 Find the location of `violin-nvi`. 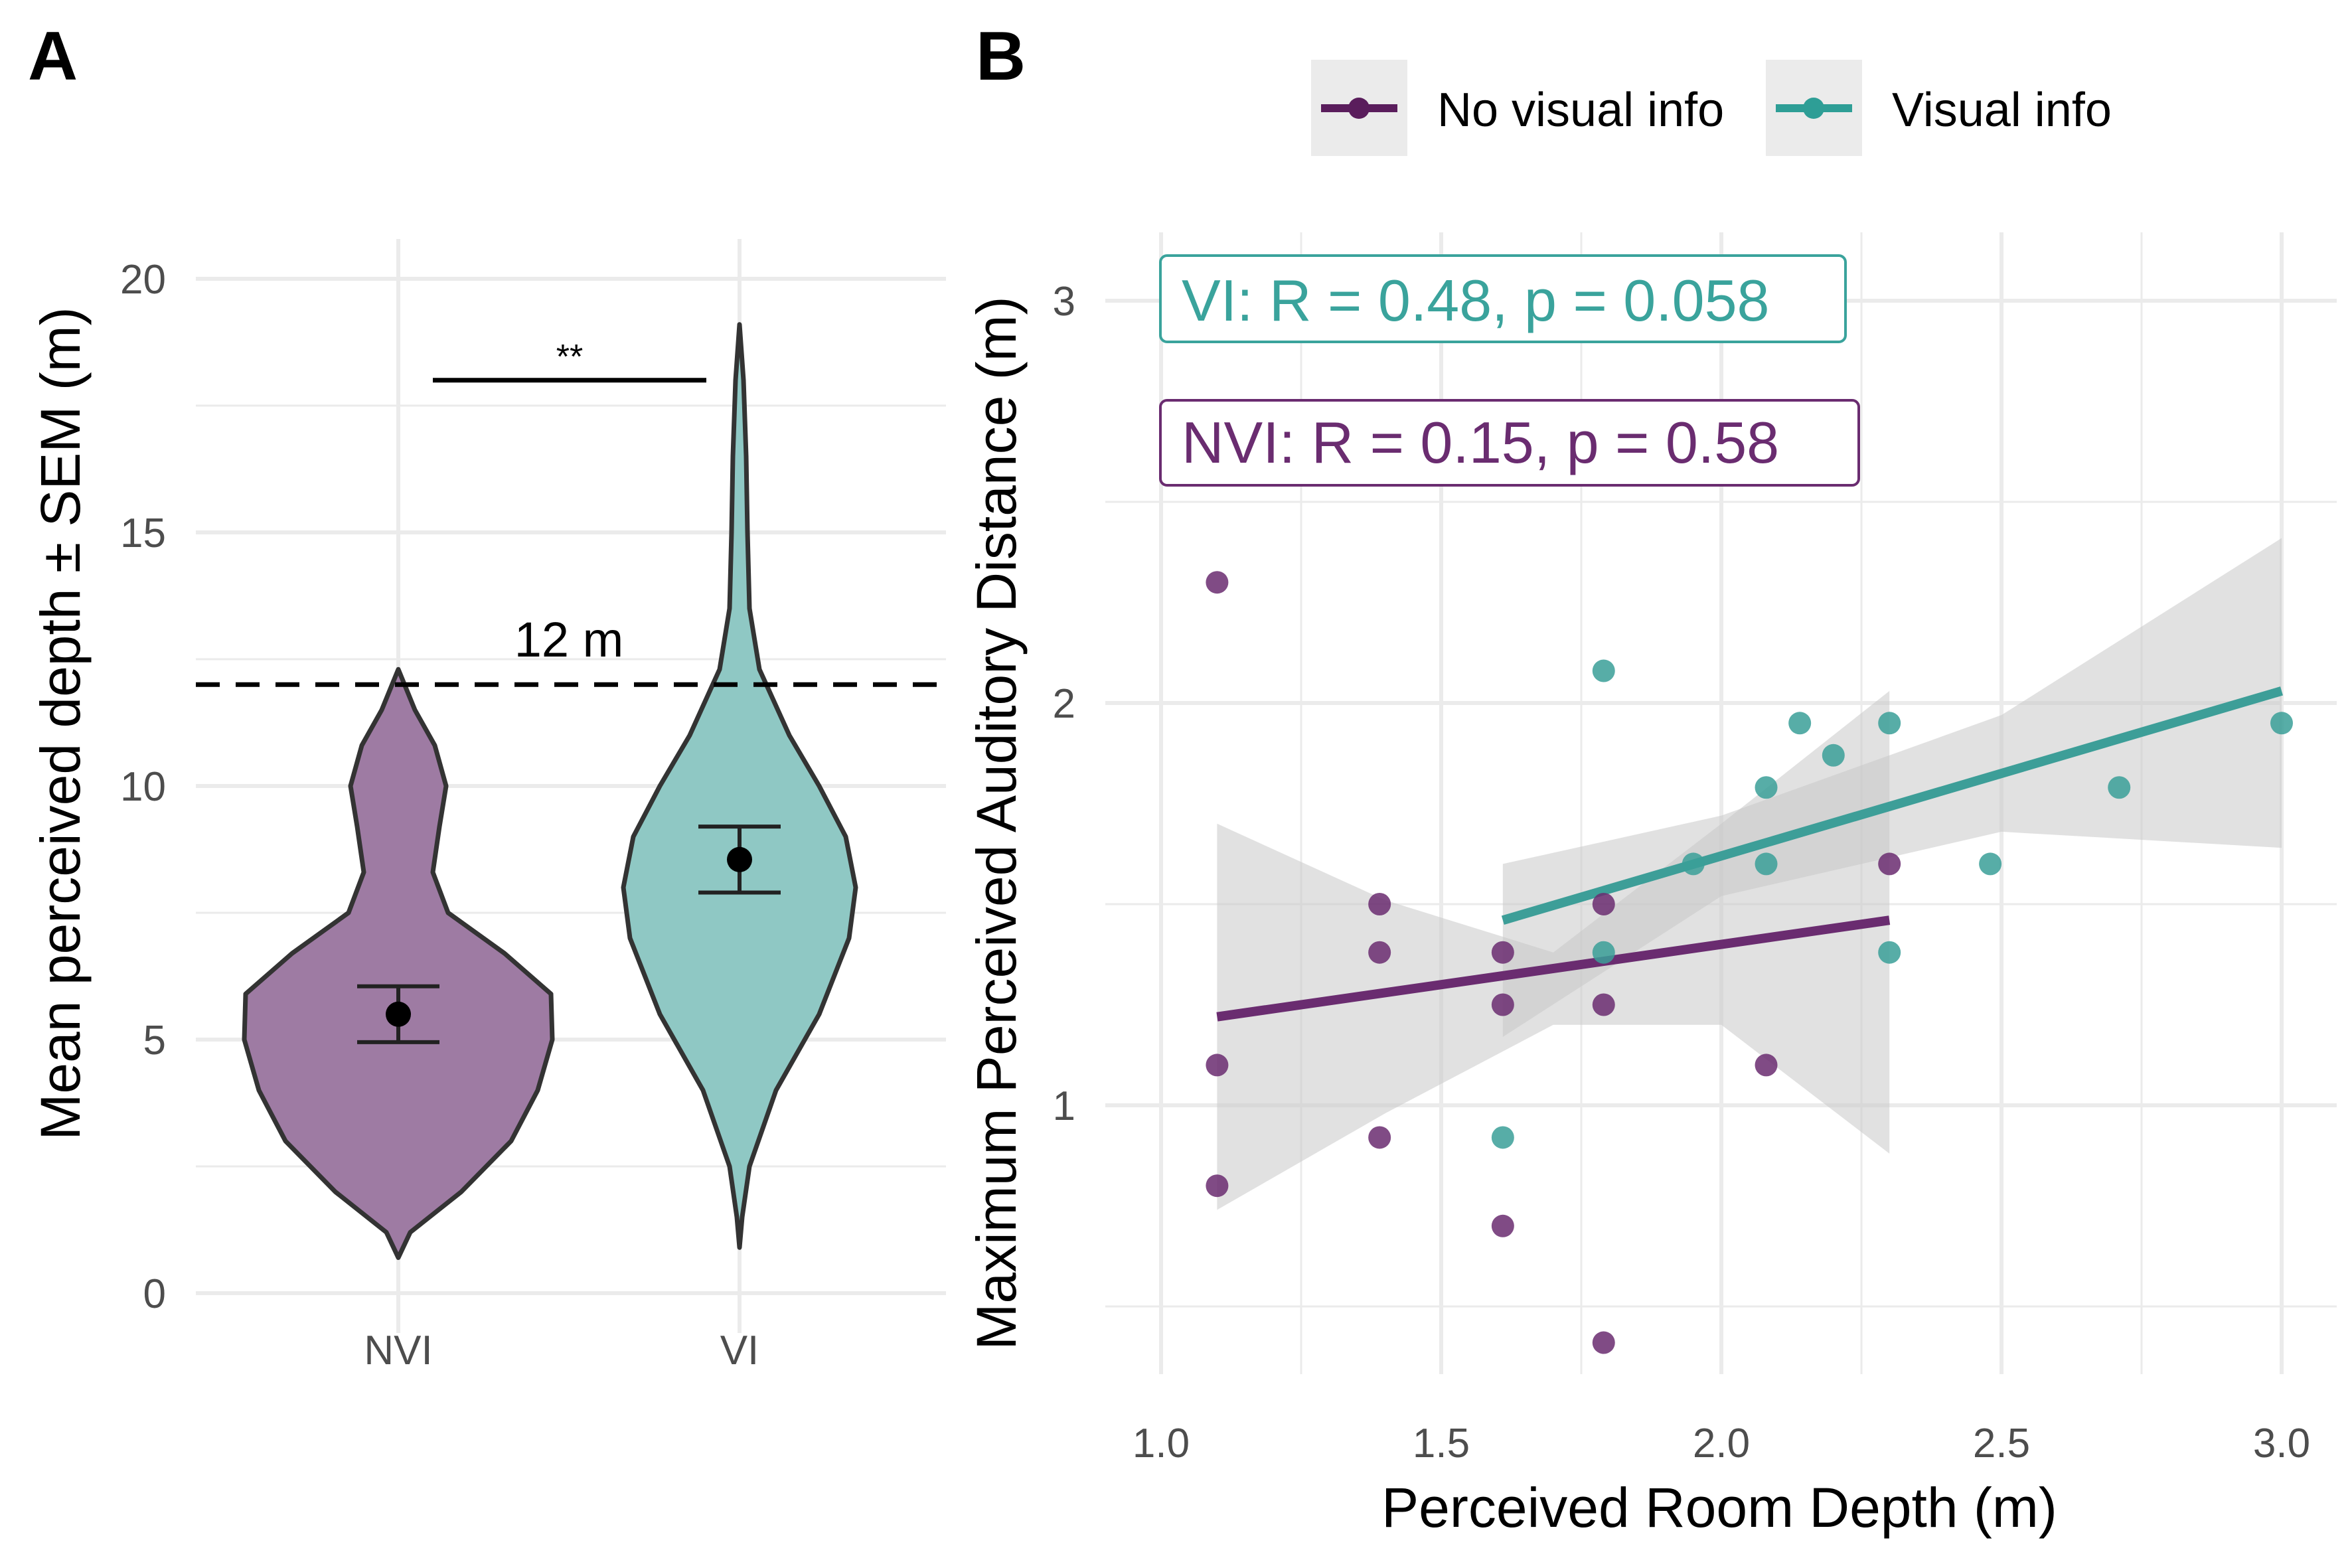

violin-nvi is located at coordinates (398, 964).